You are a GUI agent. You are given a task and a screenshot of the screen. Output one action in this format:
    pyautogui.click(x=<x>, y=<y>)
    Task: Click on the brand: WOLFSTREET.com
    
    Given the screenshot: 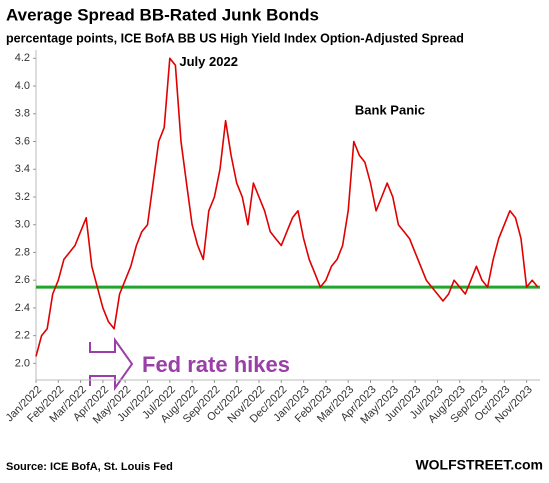 What is the action you would take?
    pyautogui.click(x=479, y=465)
    